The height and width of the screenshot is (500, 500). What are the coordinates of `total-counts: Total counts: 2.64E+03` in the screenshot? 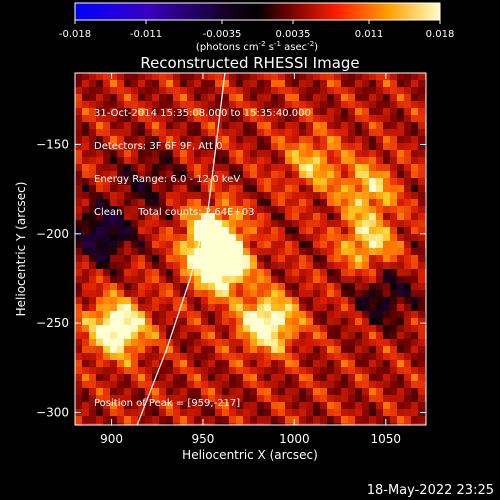 It's located at (196, 212).